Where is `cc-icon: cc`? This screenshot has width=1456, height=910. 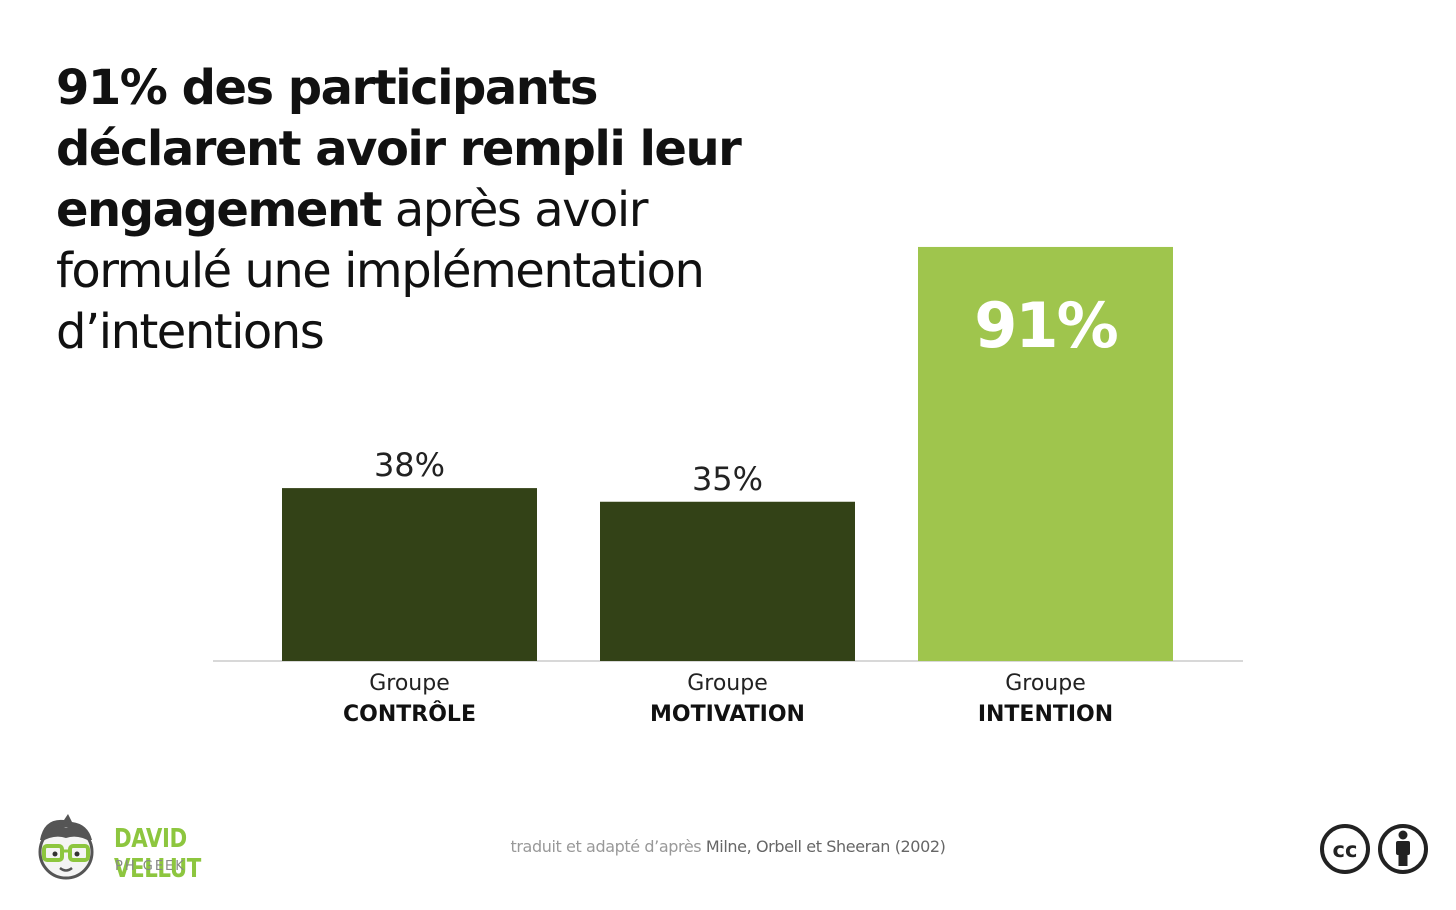
cc-icon: cc is located at coordinates (1345, 849).